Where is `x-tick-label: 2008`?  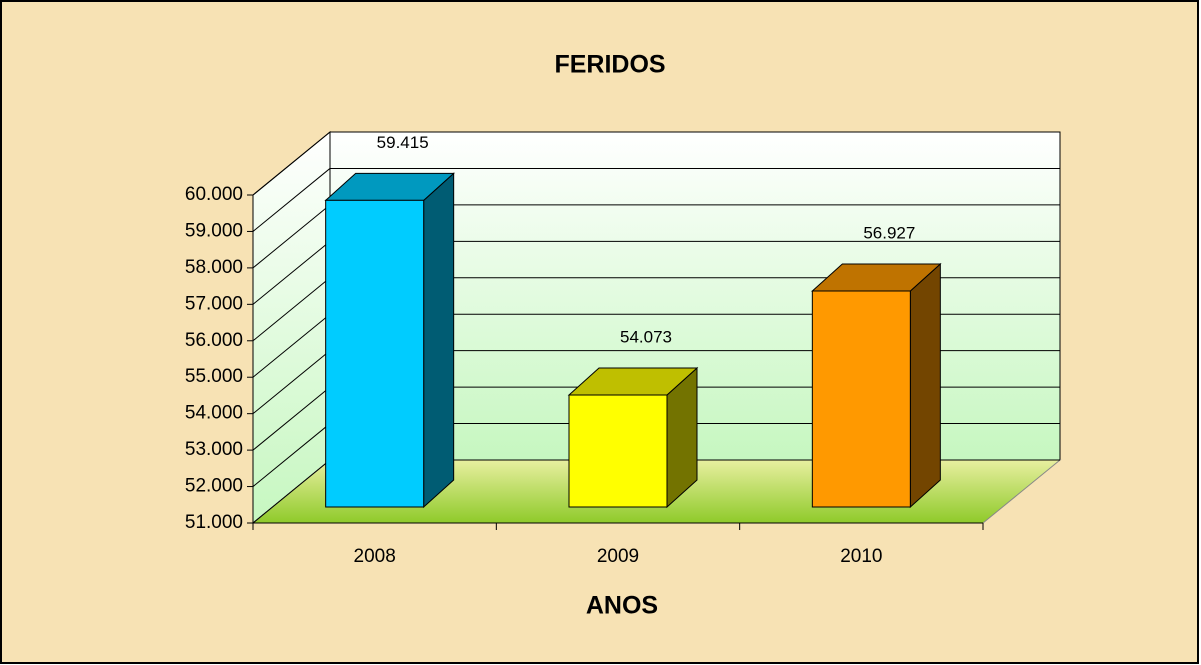 x-tick-label: 2008 is located at coordinates (375, 556).